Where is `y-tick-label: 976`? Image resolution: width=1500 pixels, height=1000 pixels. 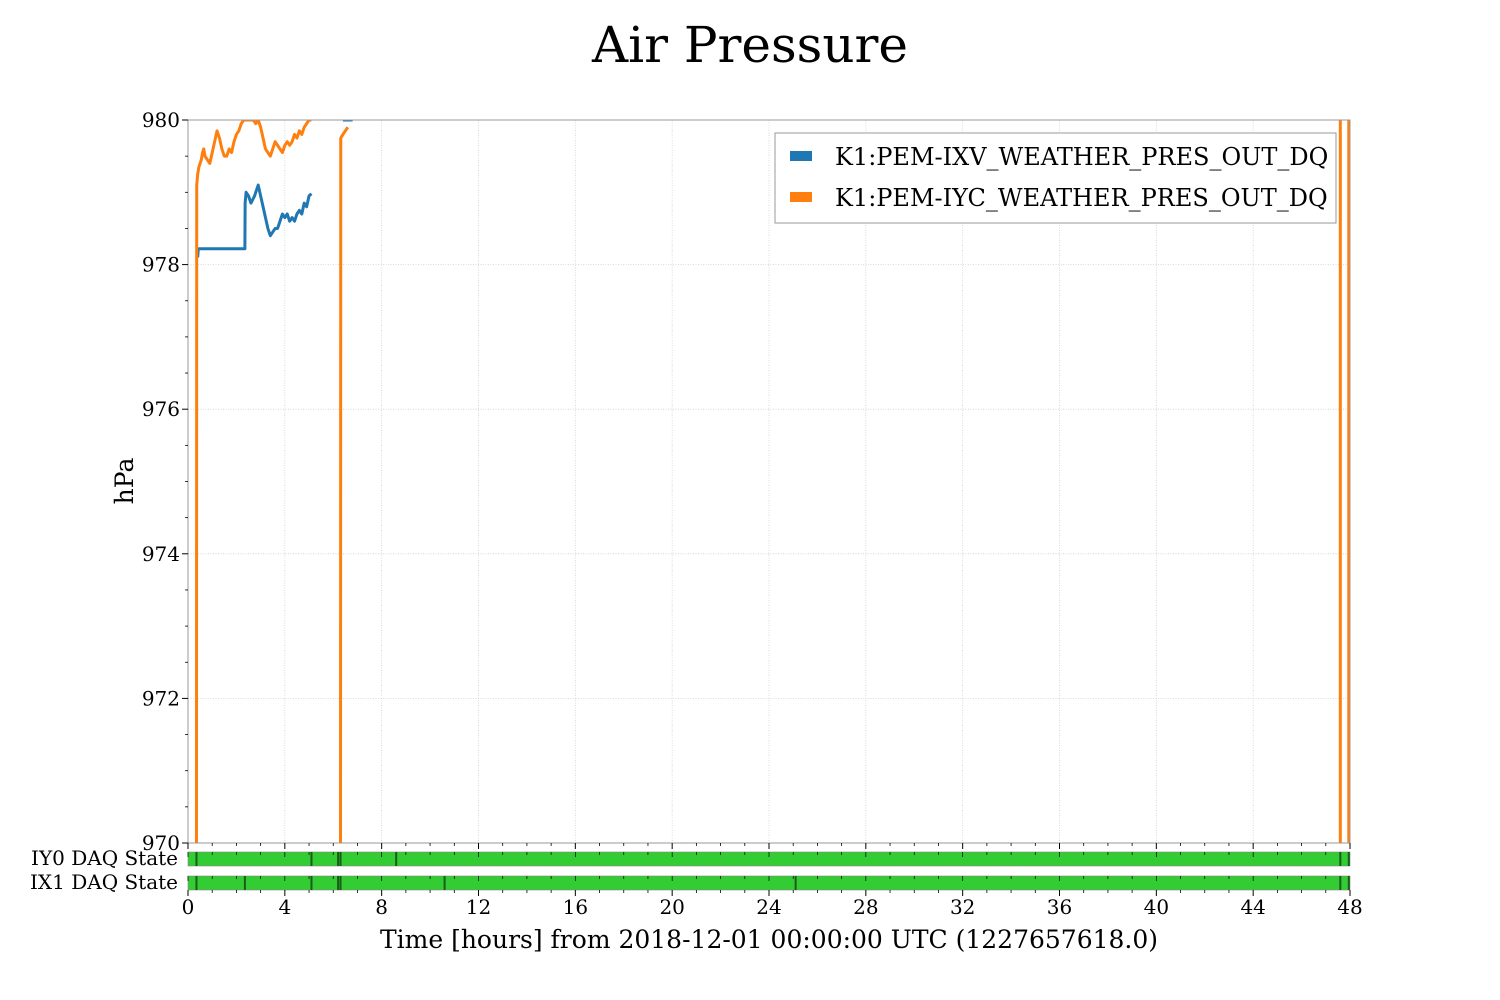
y-tick-label: 976 is located at coordinates (161, 409).